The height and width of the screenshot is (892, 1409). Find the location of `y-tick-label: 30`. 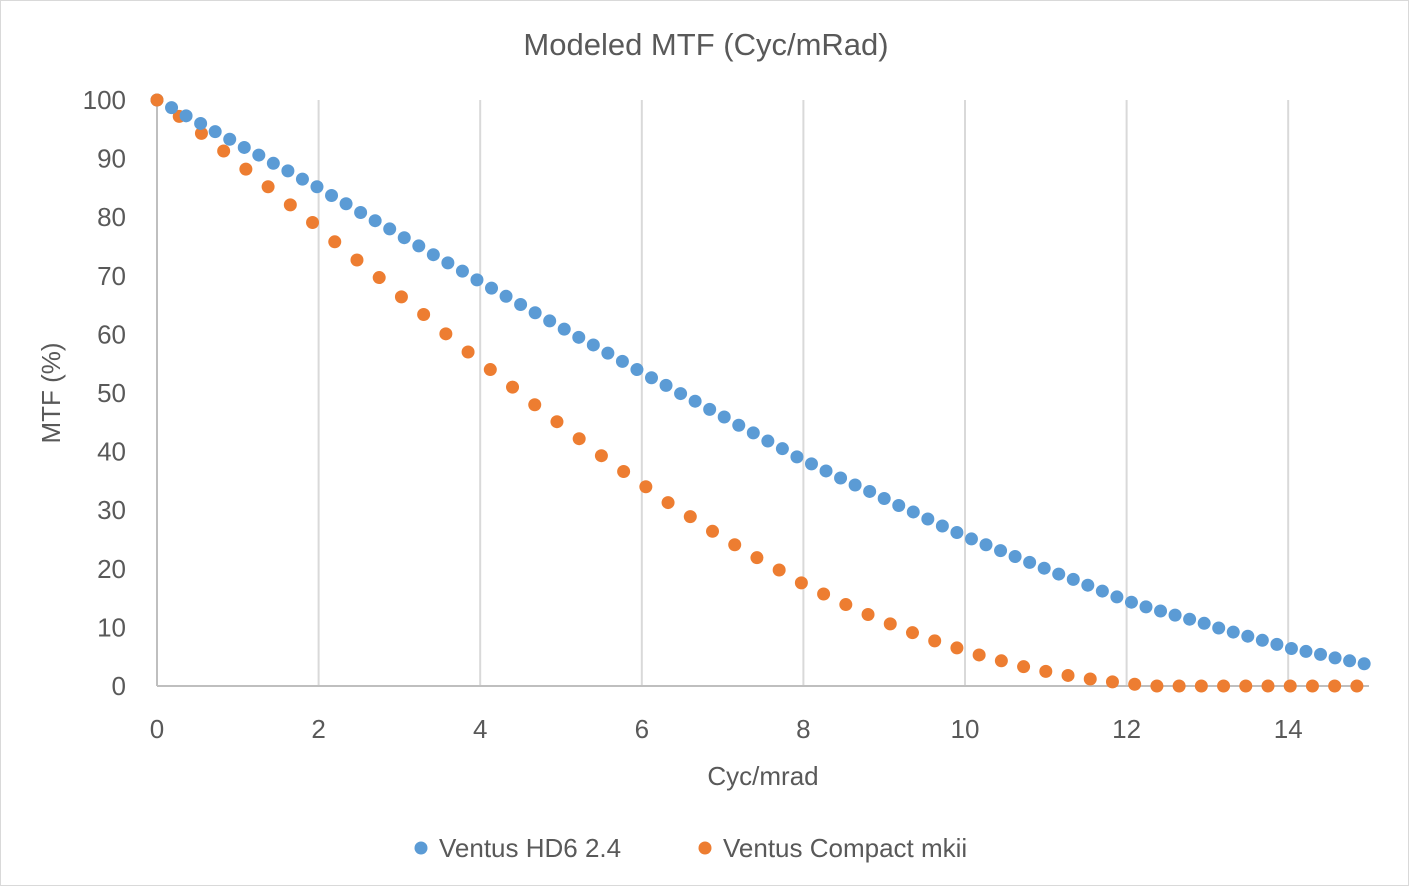

y-tick-label: 30 is located at coordinates (111, 510).